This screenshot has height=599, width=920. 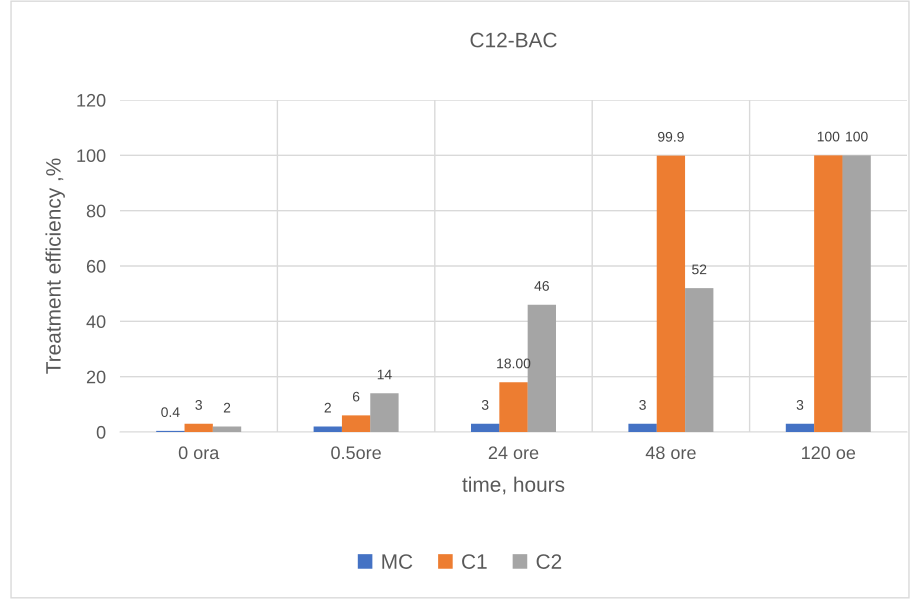 What do you see at coordinates (101, 432) in the screenshot?
I see `y-tick-label: 0` at bounding box center [101, 432].